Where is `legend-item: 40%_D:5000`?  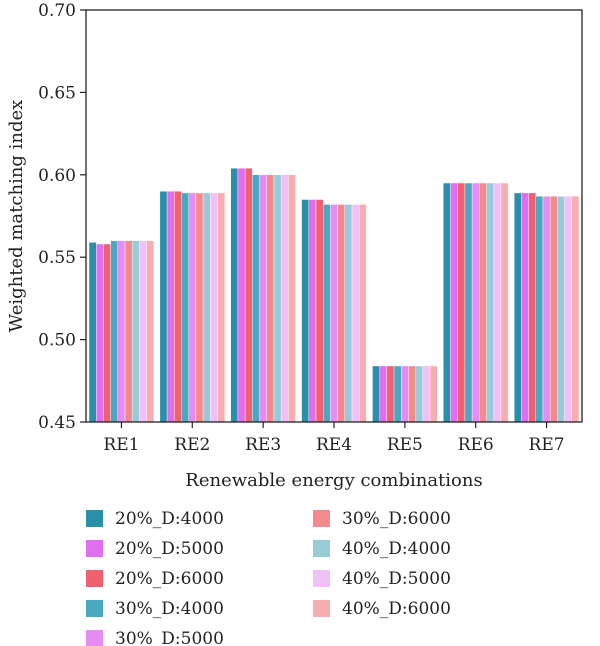 legend-item: 40%_D:5000 is located at coordinates (382, 579).